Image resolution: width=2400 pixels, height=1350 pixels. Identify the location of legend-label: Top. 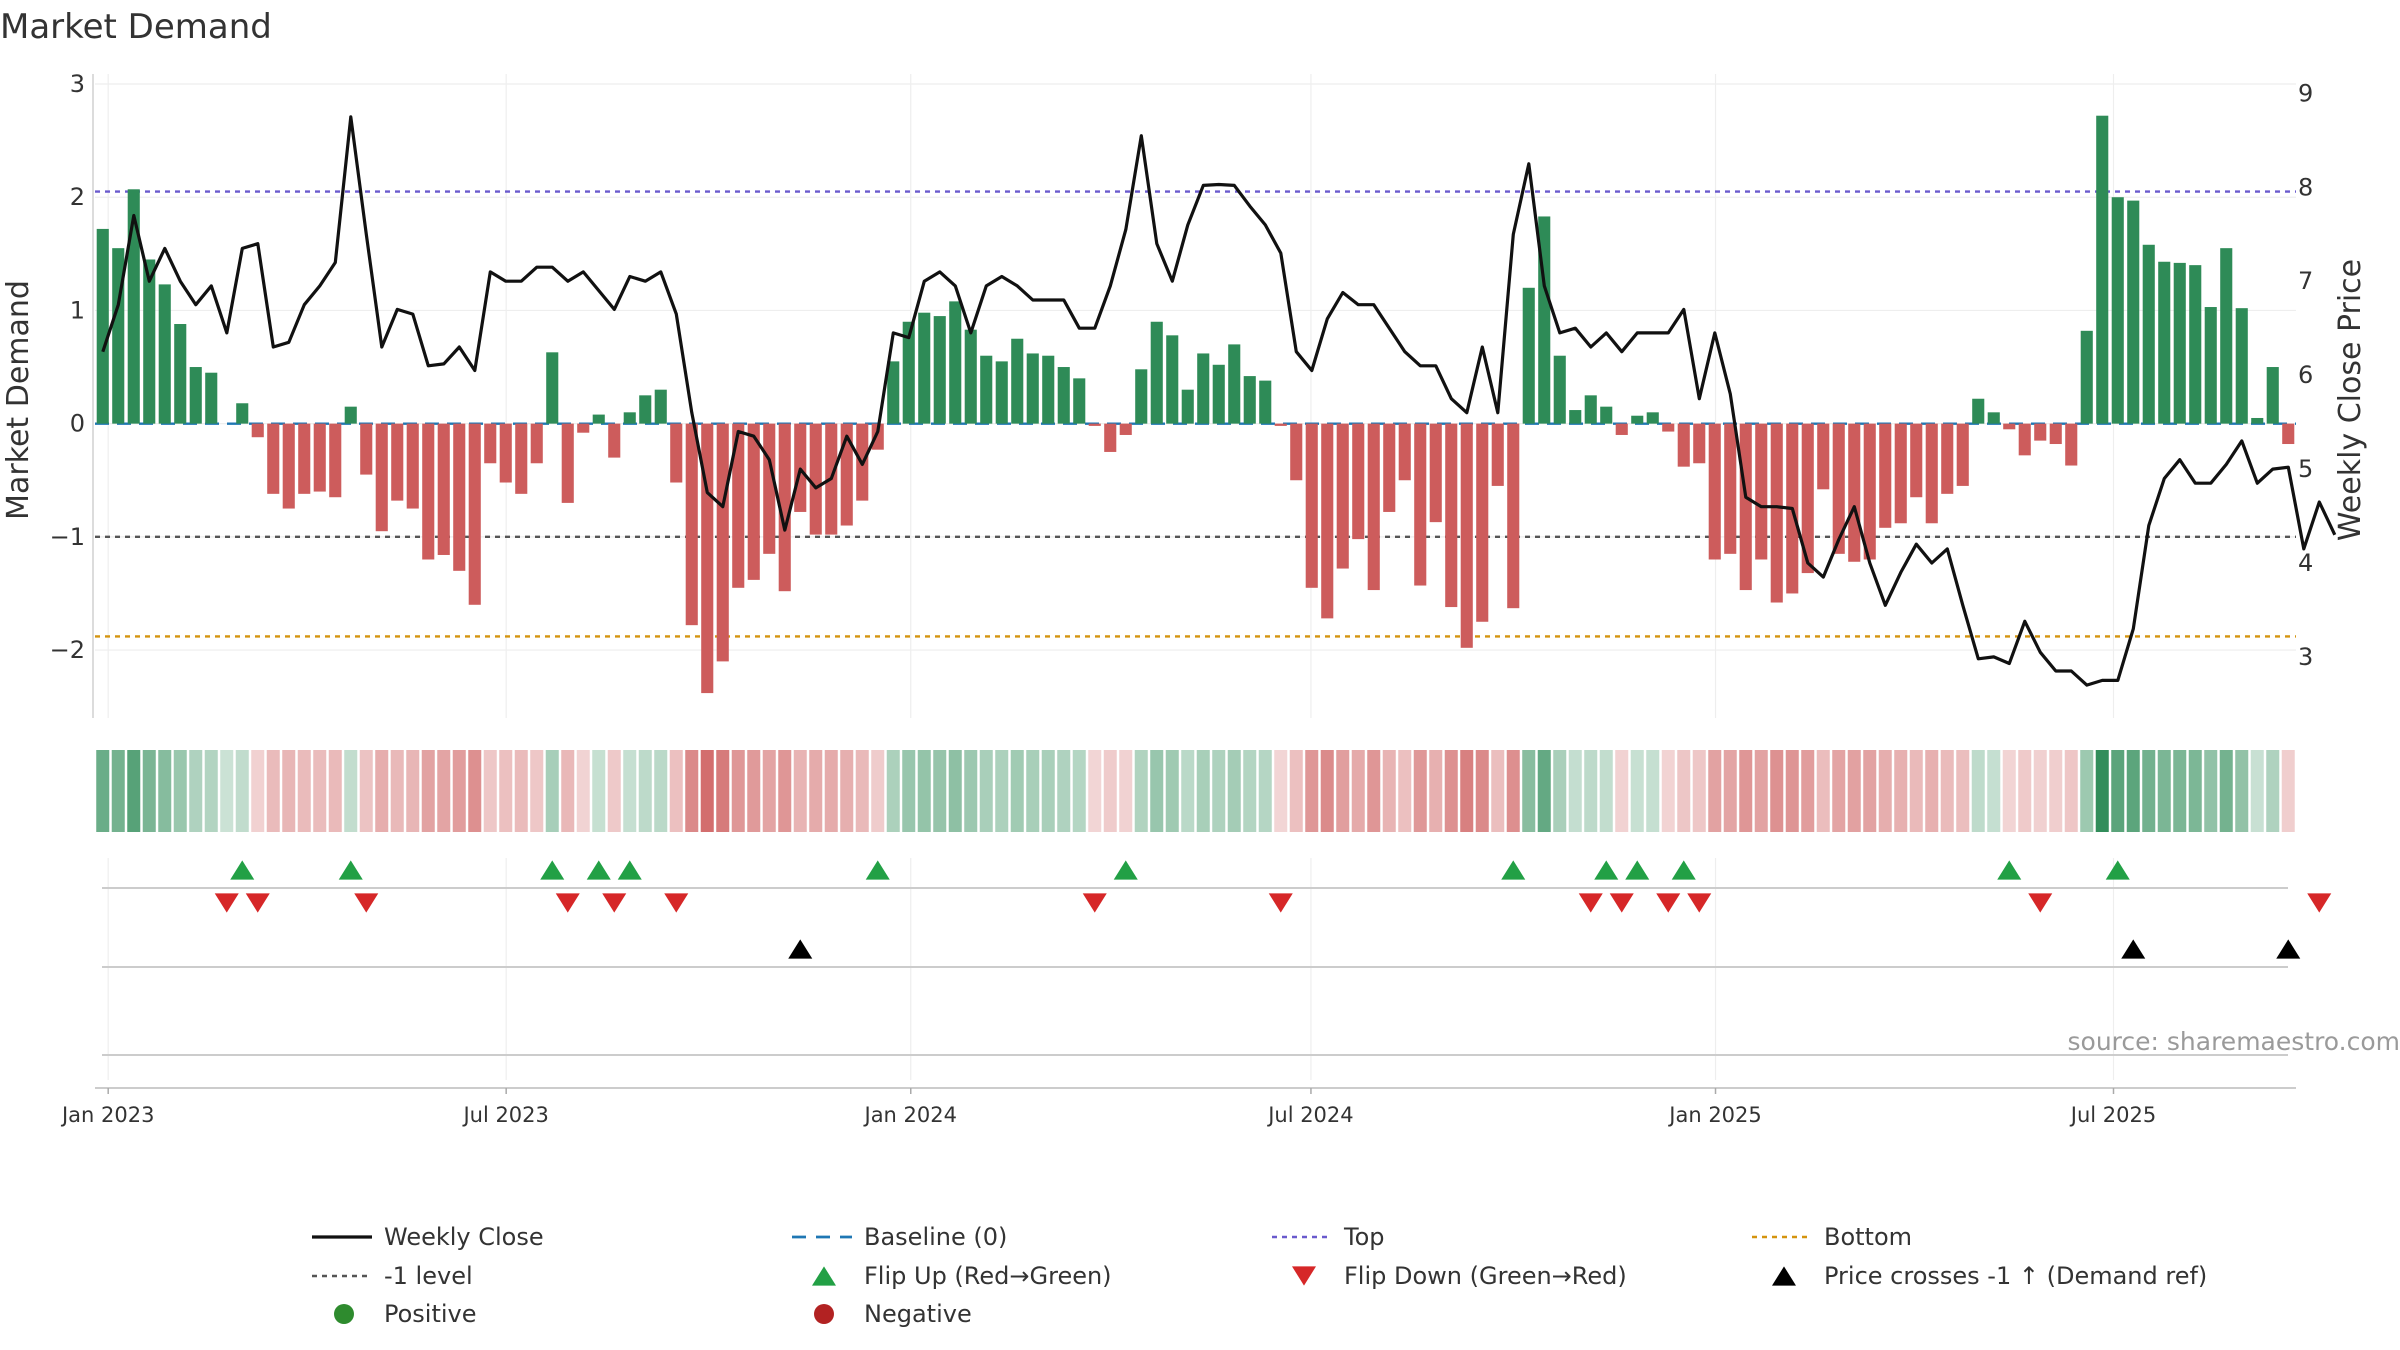
(1364, 1237).